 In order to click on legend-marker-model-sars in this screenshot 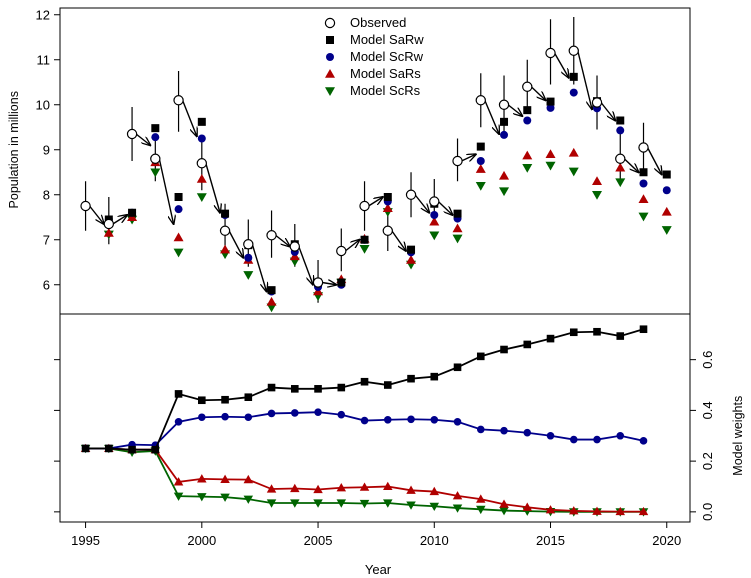, I will do `click(330, 73)`.